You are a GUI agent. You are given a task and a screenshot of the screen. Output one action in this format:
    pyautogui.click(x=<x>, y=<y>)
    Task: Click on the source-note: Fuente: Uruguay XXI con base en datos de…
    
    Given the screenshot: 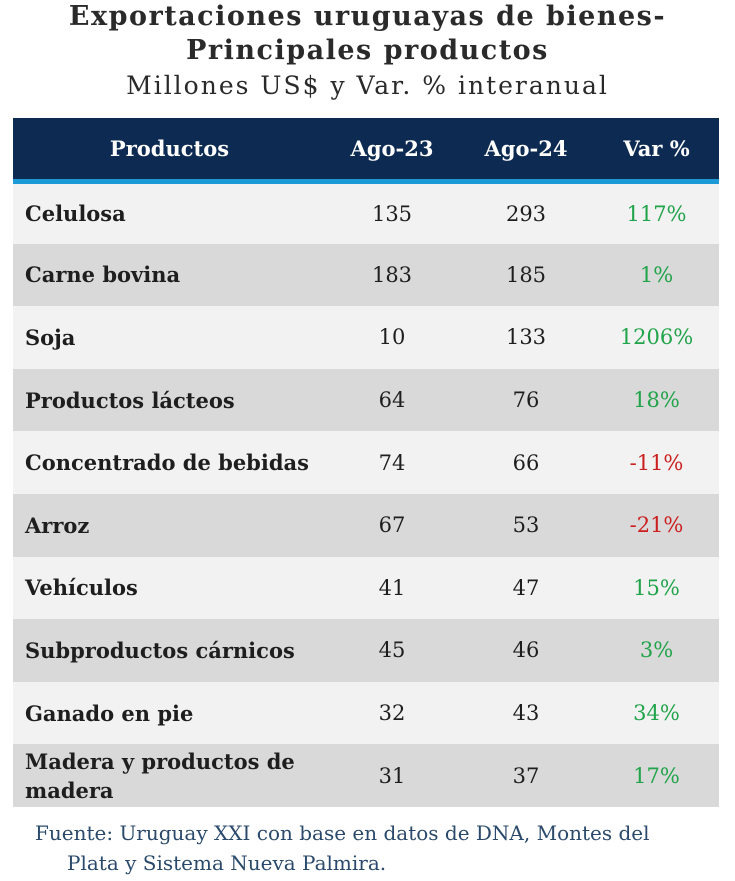 What is the action you would take?
    pyautogui.click(x=380, y=848)
    